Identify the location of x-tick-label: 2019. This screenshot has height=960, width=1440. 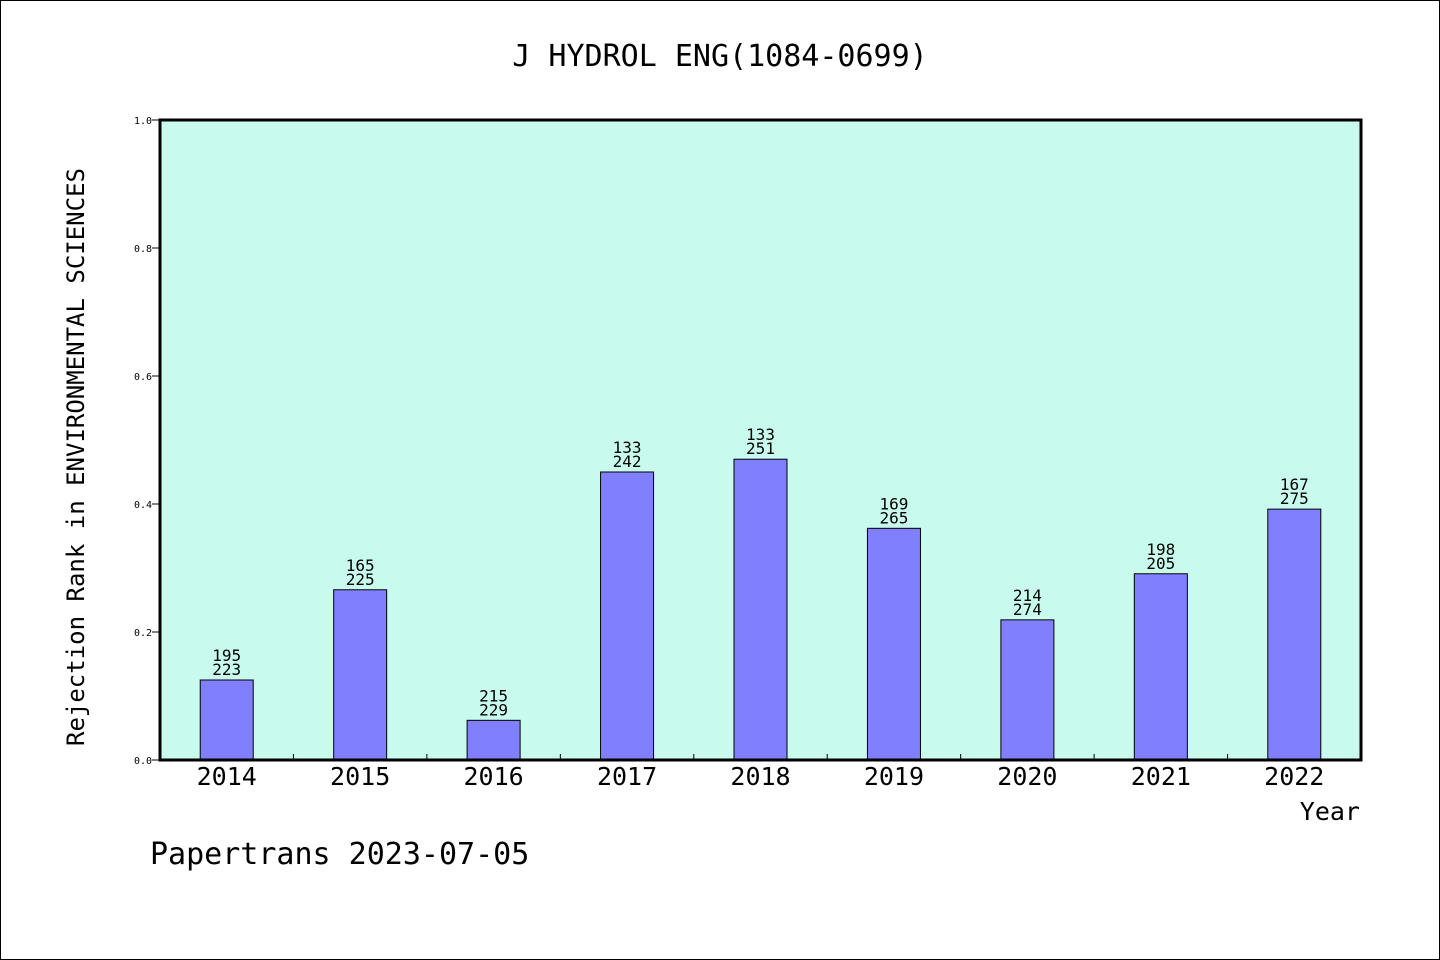
(894, 776).